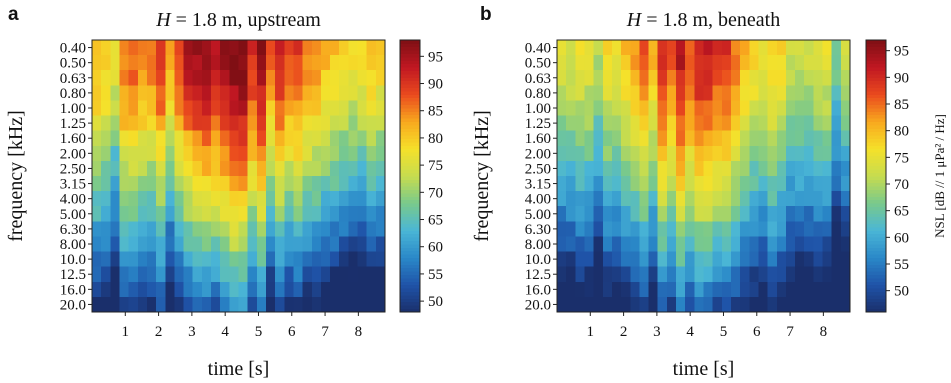 Image resolution: width=951 pixels, height=383 pixels. I want to click on colorbar-tick-label: 55, so click(901, 265).